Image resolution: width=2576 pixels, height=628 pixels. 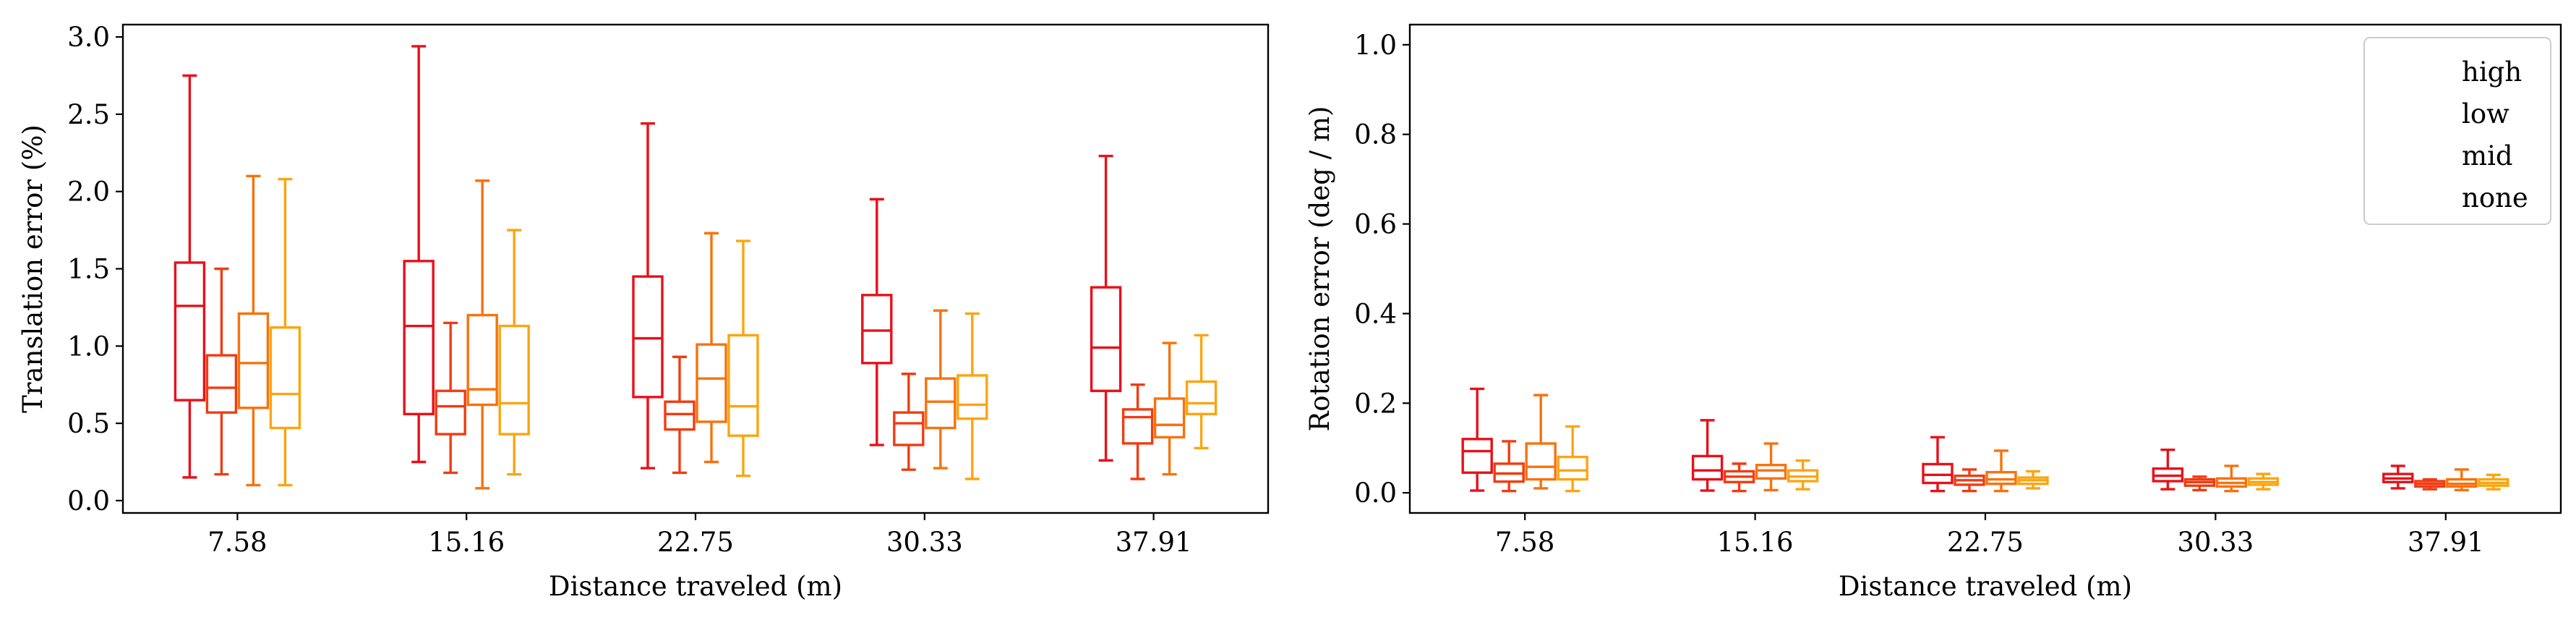 I want to click on y-tick-label: 2.0, so click(x=88, y=192).